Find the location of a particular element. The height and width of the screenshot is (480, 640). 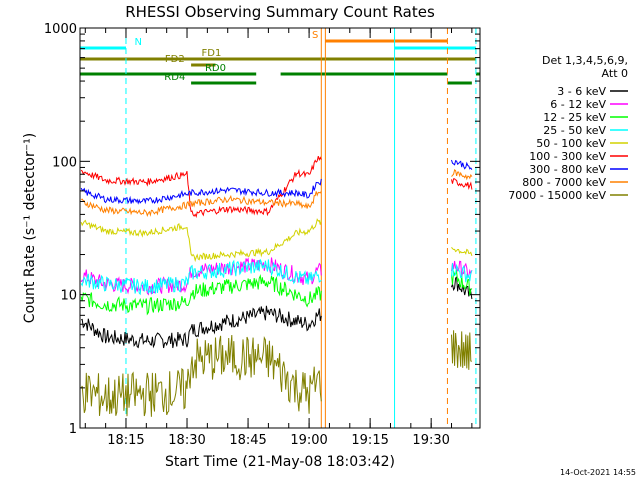

flag-label-fd2: FD2 is located at coordinates (175, 59).